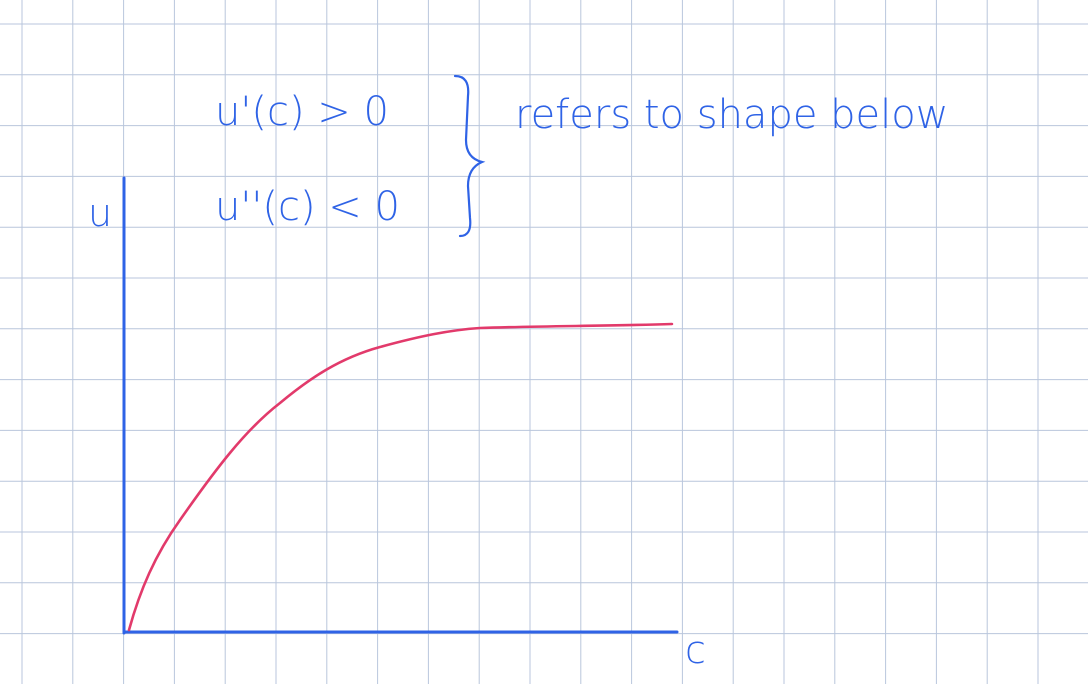 Image resolution: width=1088 pixels, height=684 pixels. What do you see at coordinates (731, 115) in the screenshot?
I see `annotation-text: refers to shape below` at bounding box center [731, 115].